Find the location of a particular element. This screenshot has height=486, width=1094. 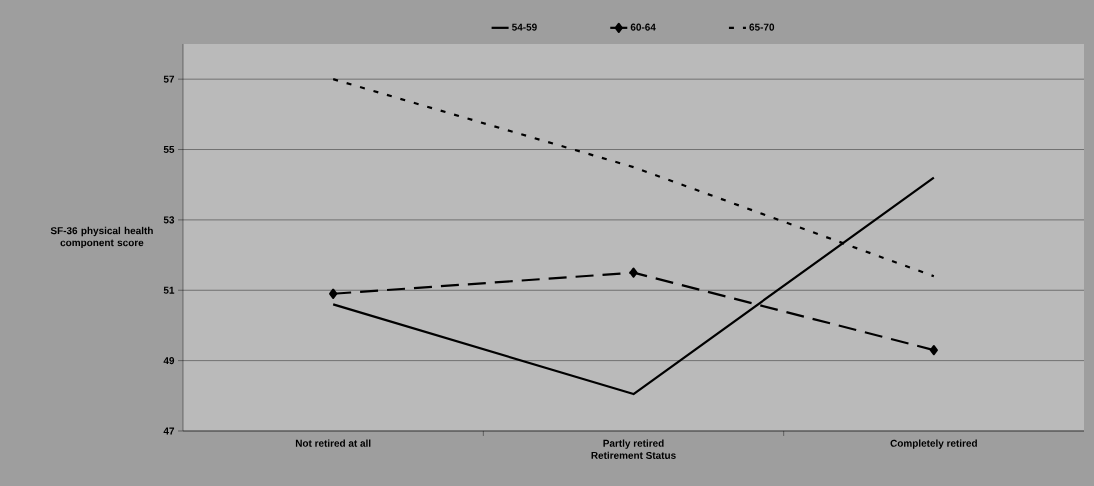

legend-label: 65-70 is located at coordinates (762, 27).